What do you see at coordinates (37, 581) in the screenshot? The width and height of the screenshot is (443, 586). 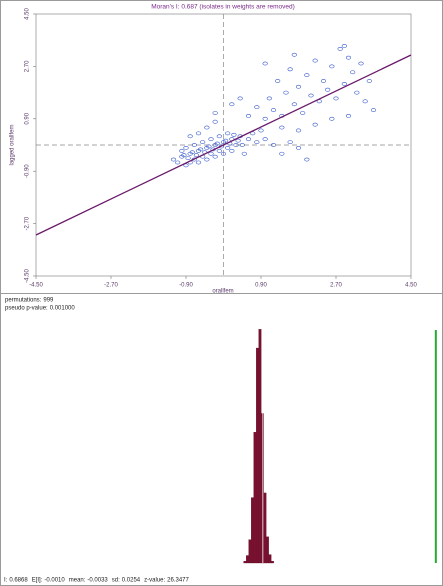 I see `stat-name: E[I]:` at bounding box center [37, 581].